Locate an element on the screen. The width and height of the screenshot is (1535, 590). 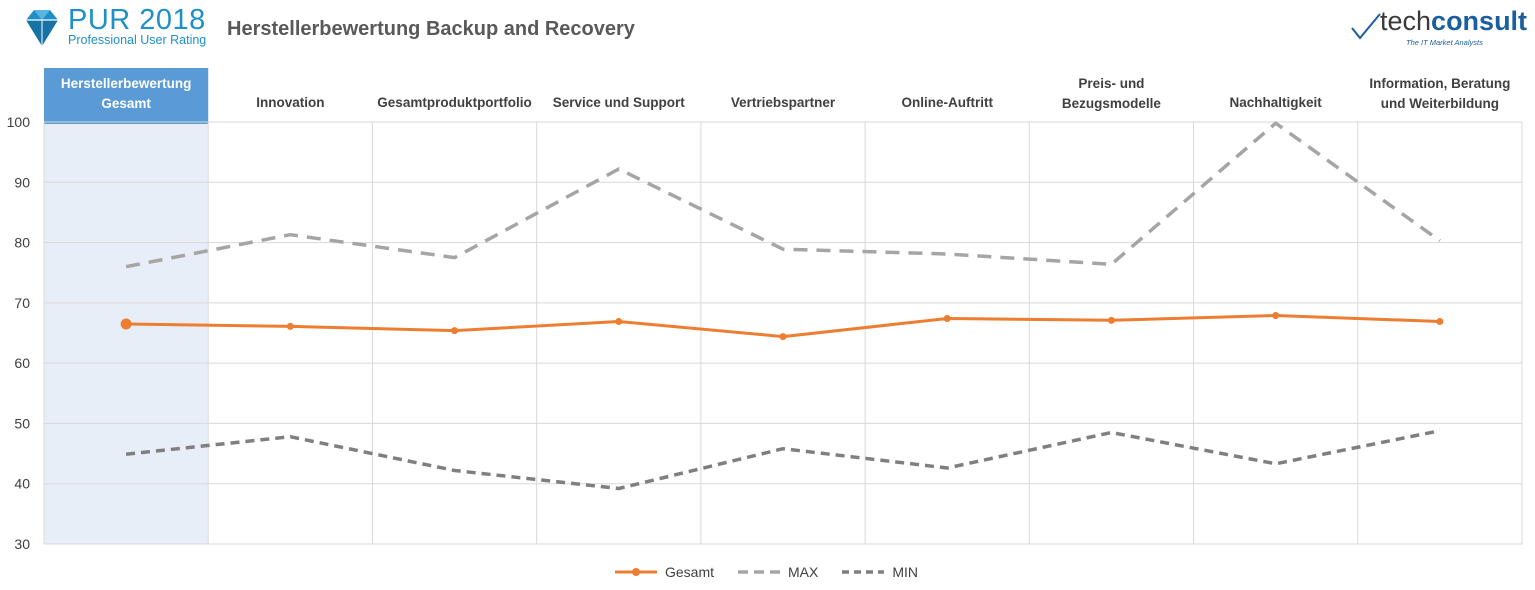
legend-item-max: MAX is located at coordinates (777, 572).